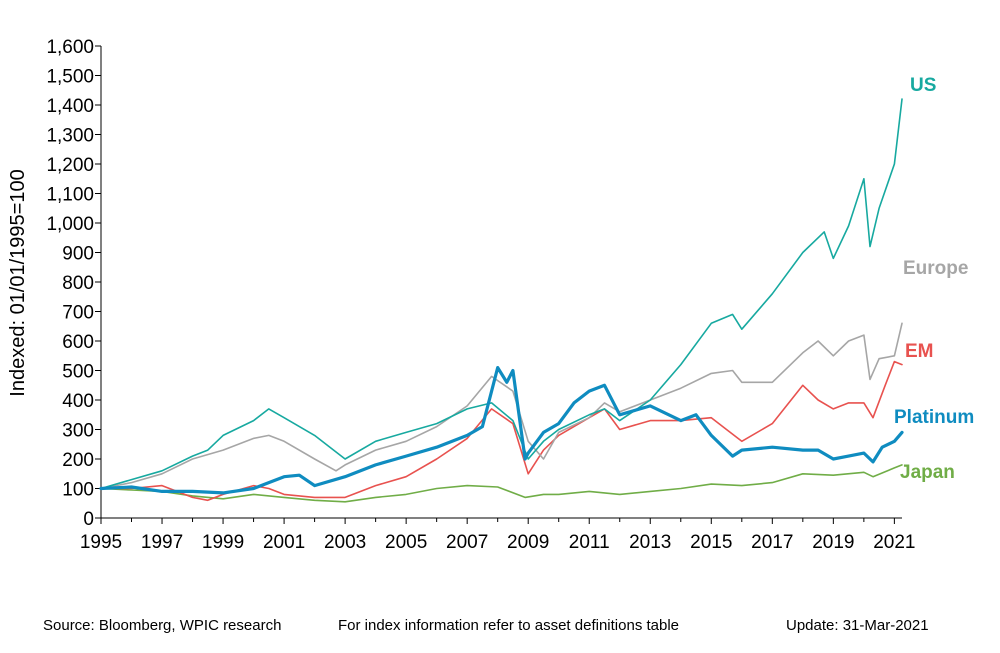 This screenshot has width=1000, height=653. I want to click on x-tick-label: 2021, so click(894, 542).